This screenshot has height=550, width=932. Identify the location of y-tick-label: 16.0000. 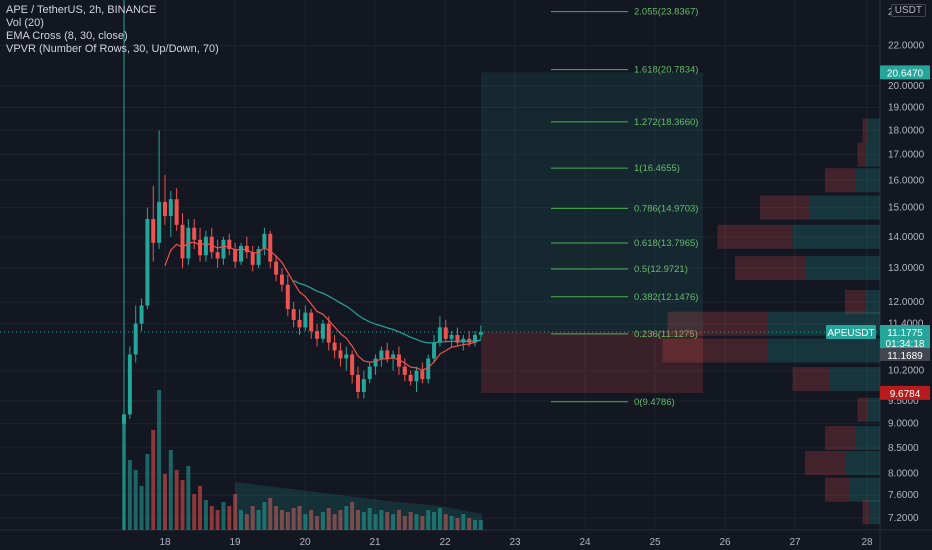
(906, 180).